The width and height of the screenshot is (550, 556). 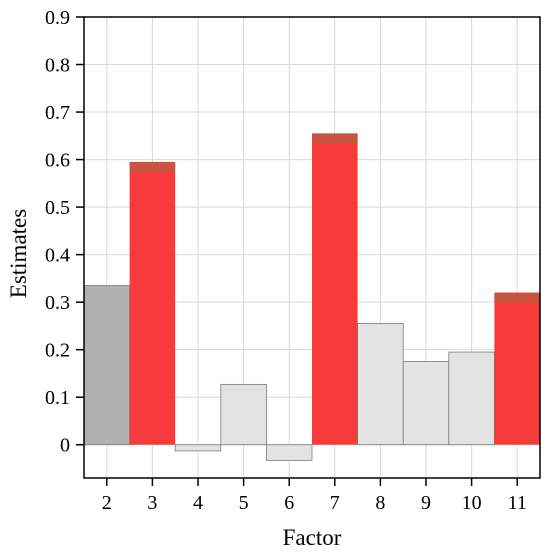 I want to click on y-tick-label-0: 0, so click(x=65, y=446).